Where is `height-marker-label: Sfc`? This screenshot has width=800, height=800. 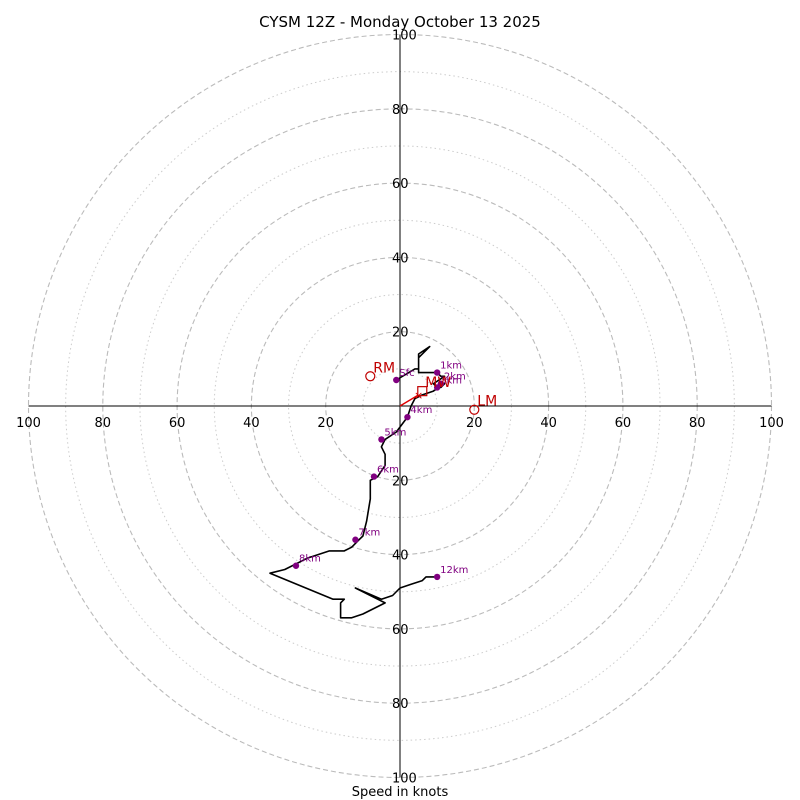 height-marker-label: Sfc is located at coordinates (406, 373).